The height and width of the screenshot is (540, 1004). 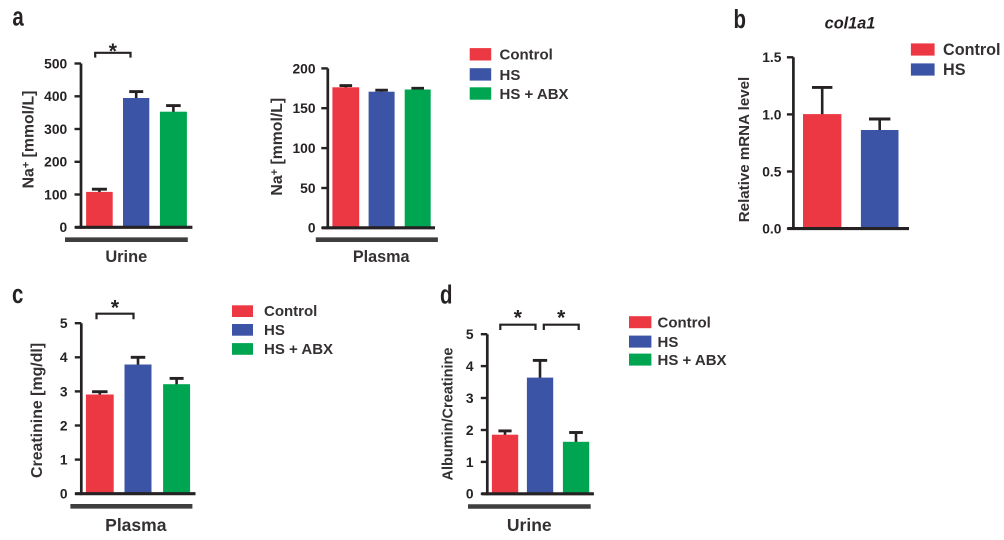 What do you see at coordinates (55, 129) in the screenshot?
I see `svg-text: 300` at bounding box center [55, 129].